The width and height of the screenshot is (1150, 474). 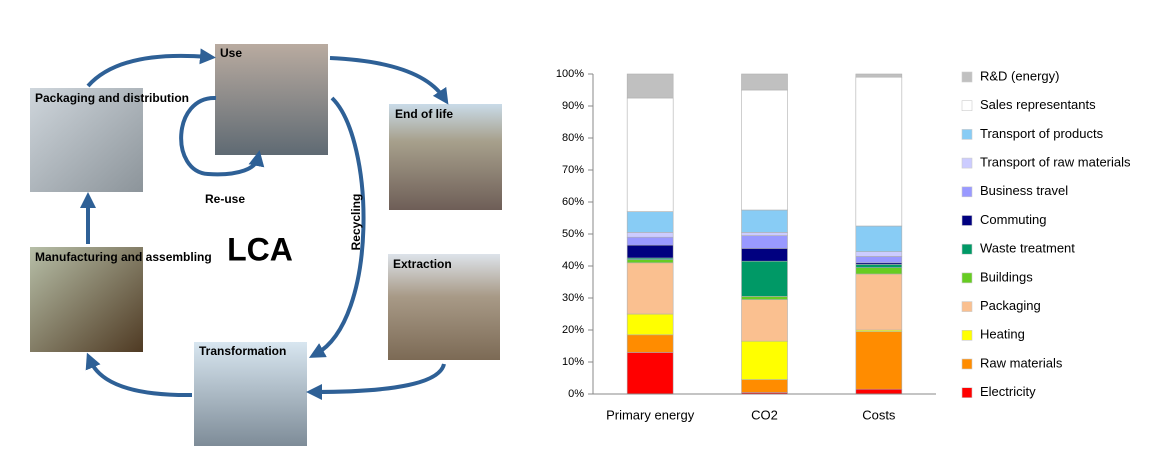 I want to click on y-tick-label: 50%, so click(x=573, y=234).